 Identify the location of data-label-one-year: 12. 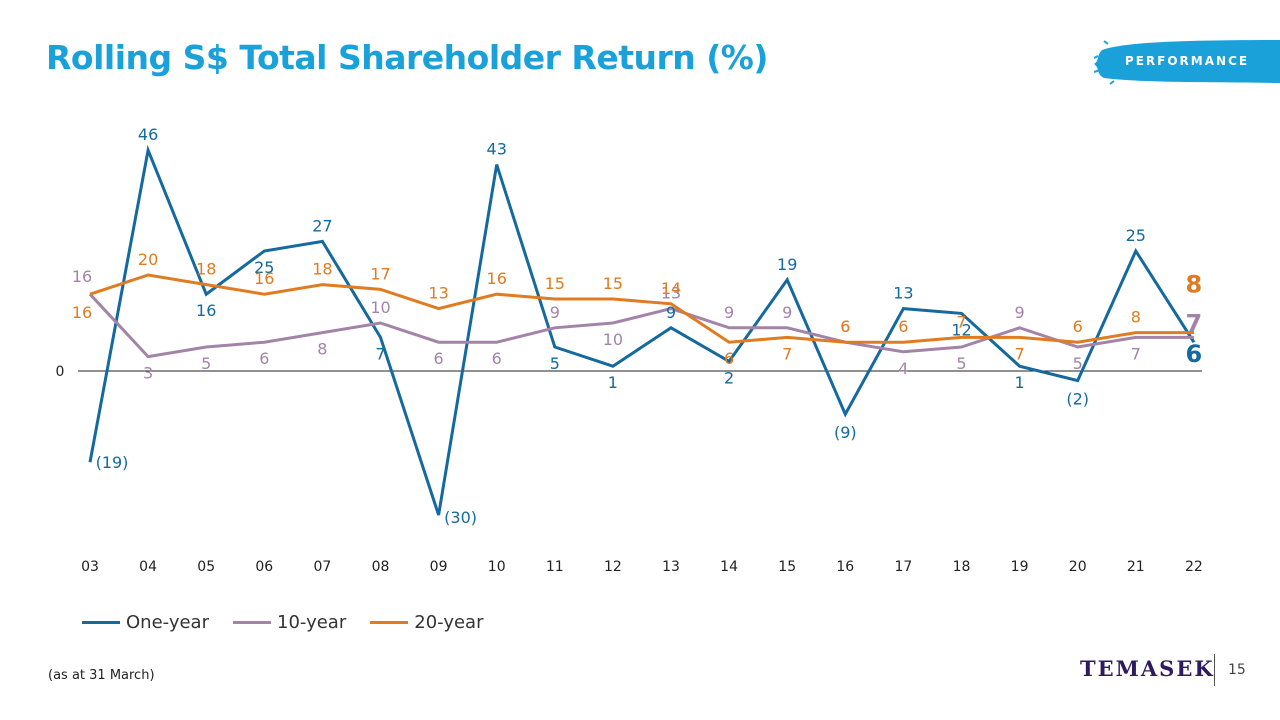
(961, 329).